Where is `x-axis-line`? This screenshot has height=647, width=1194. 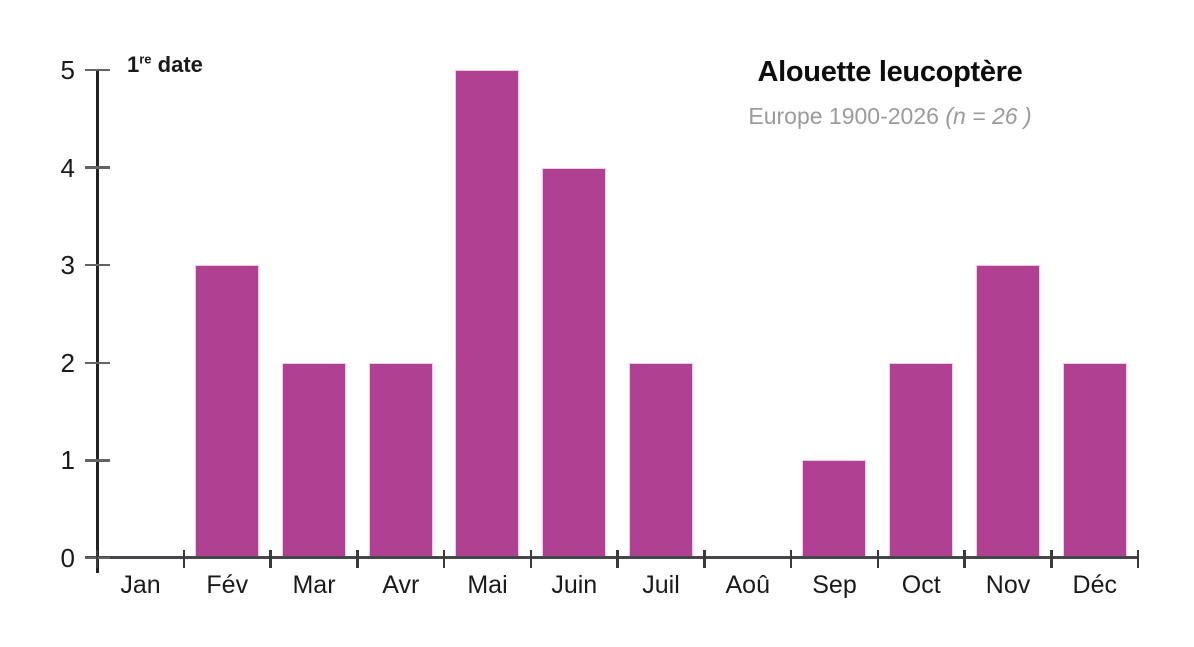
x-axis-line is located at coordinates (611, 557).